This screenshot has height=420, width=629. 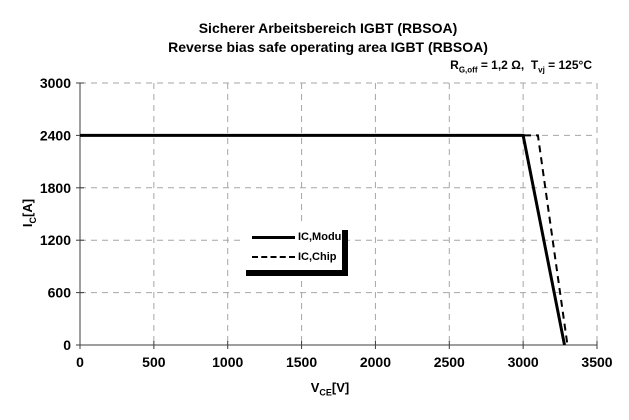 I want to click on annotation-text: = 1,2 Ω, T, so click(x=508, y=65).